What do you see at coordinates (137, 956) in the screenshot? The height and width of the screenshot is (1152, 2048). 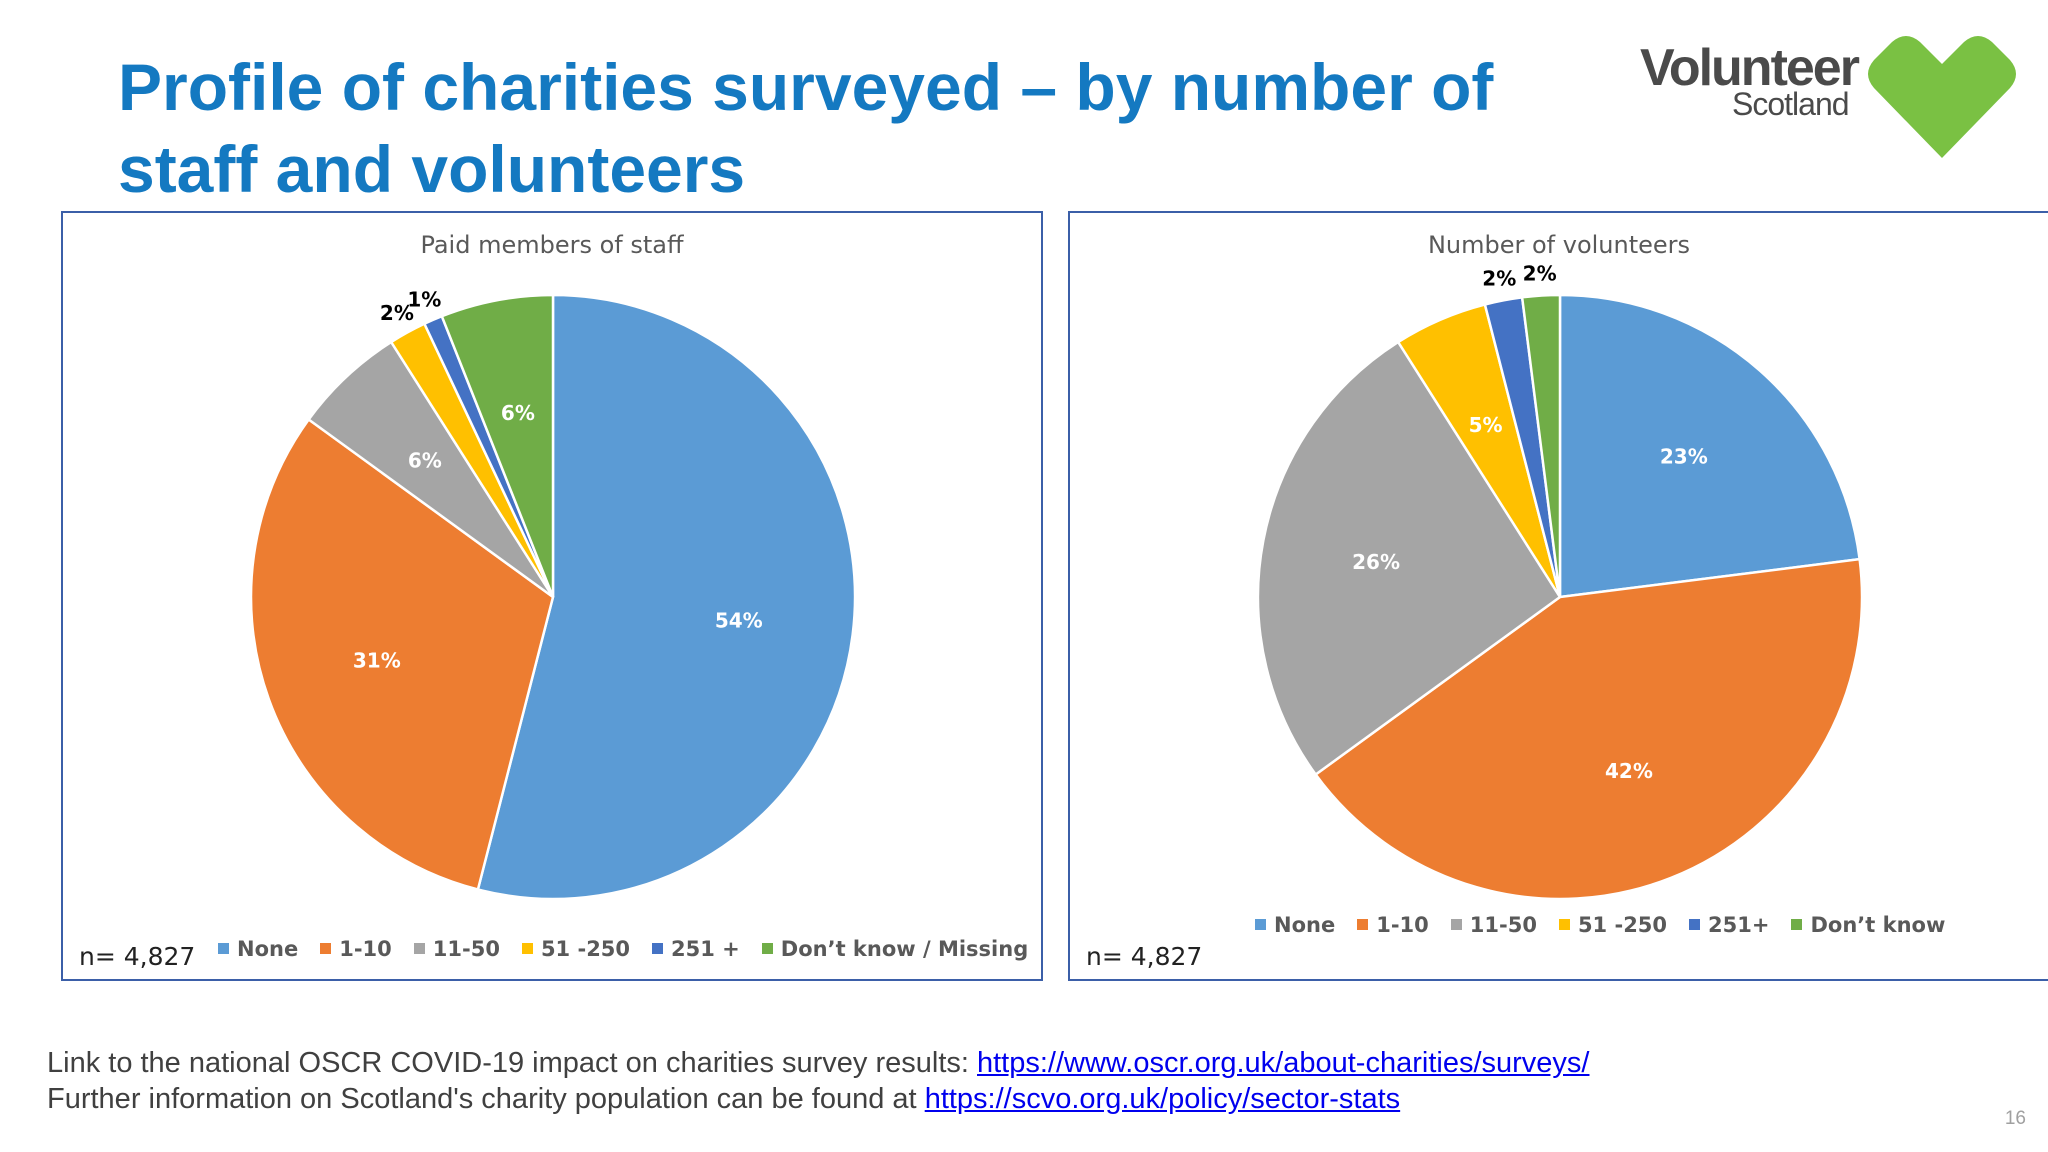 I see `staff-sample-size: n= 4,827` at bounding box center [137, 956].